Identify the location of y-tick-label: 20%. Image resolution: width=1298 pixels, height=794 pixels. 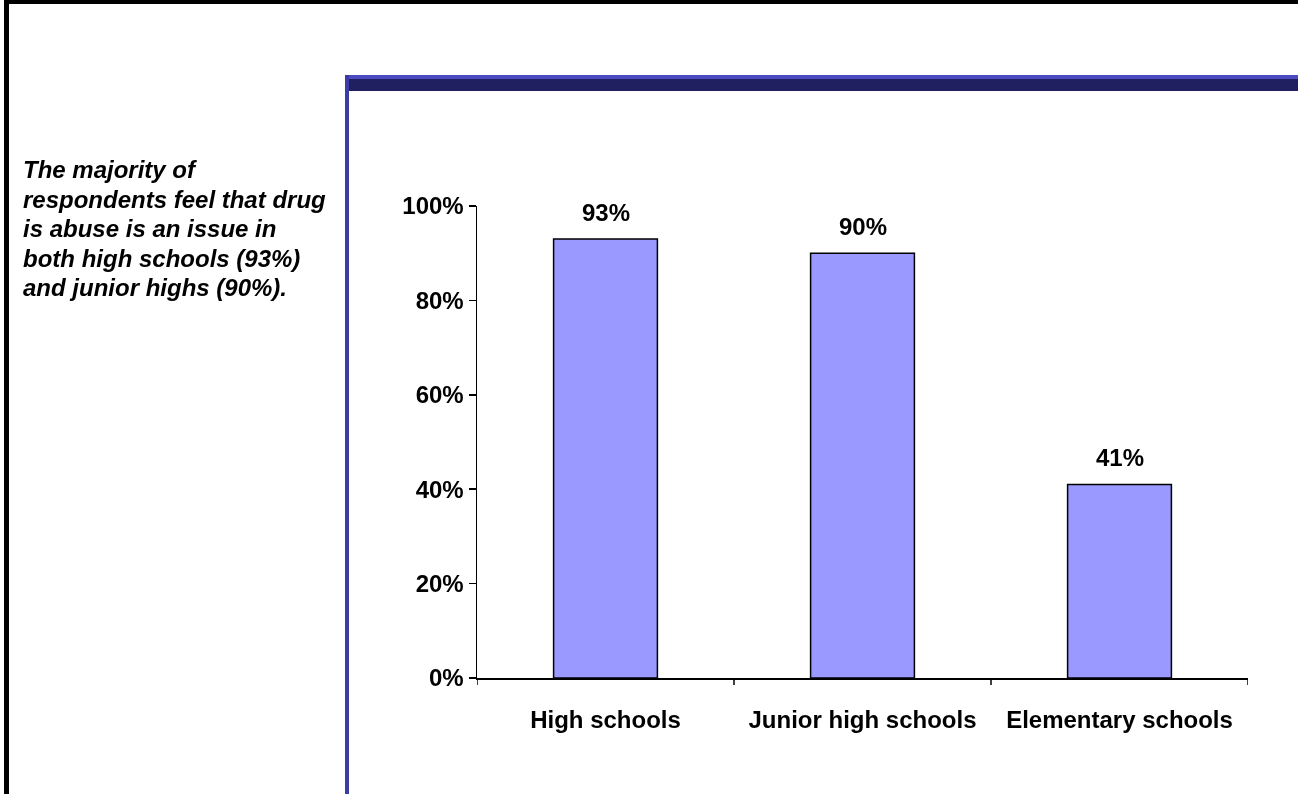
(439, 583).